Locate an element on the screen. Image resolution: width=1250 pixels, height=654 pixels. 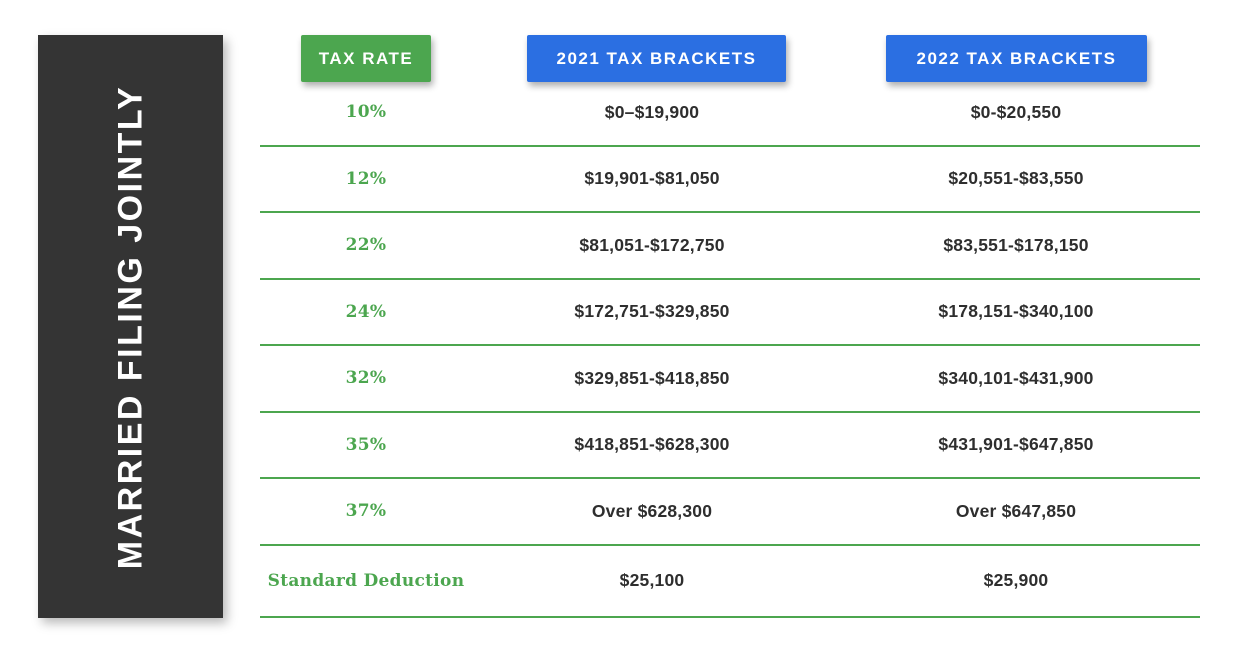
bracket-2021-value: $418,851-$628,300 is located at coordinates (652, 444).